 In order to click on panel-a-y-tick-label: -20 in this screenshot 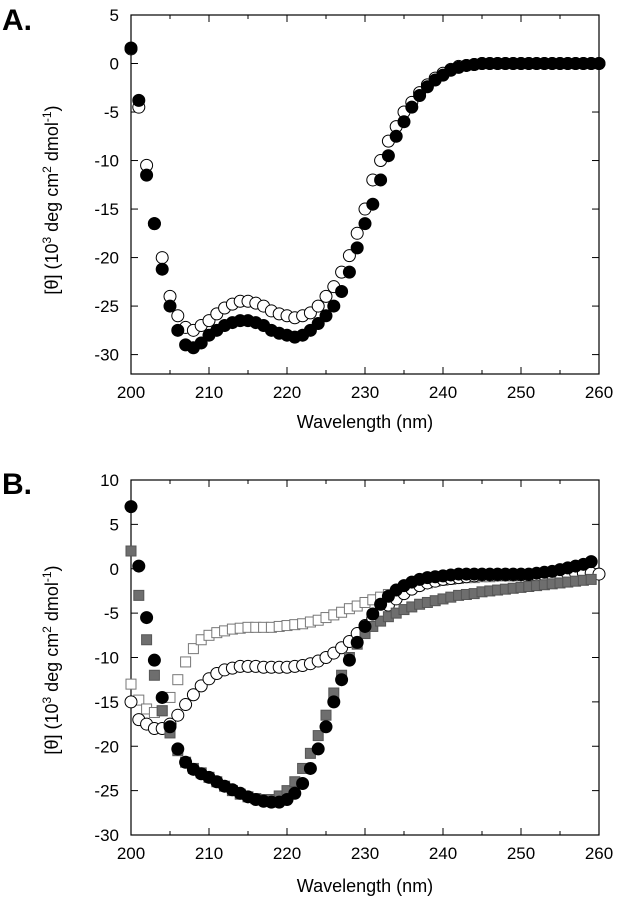, I will do `click(106, 258)`.